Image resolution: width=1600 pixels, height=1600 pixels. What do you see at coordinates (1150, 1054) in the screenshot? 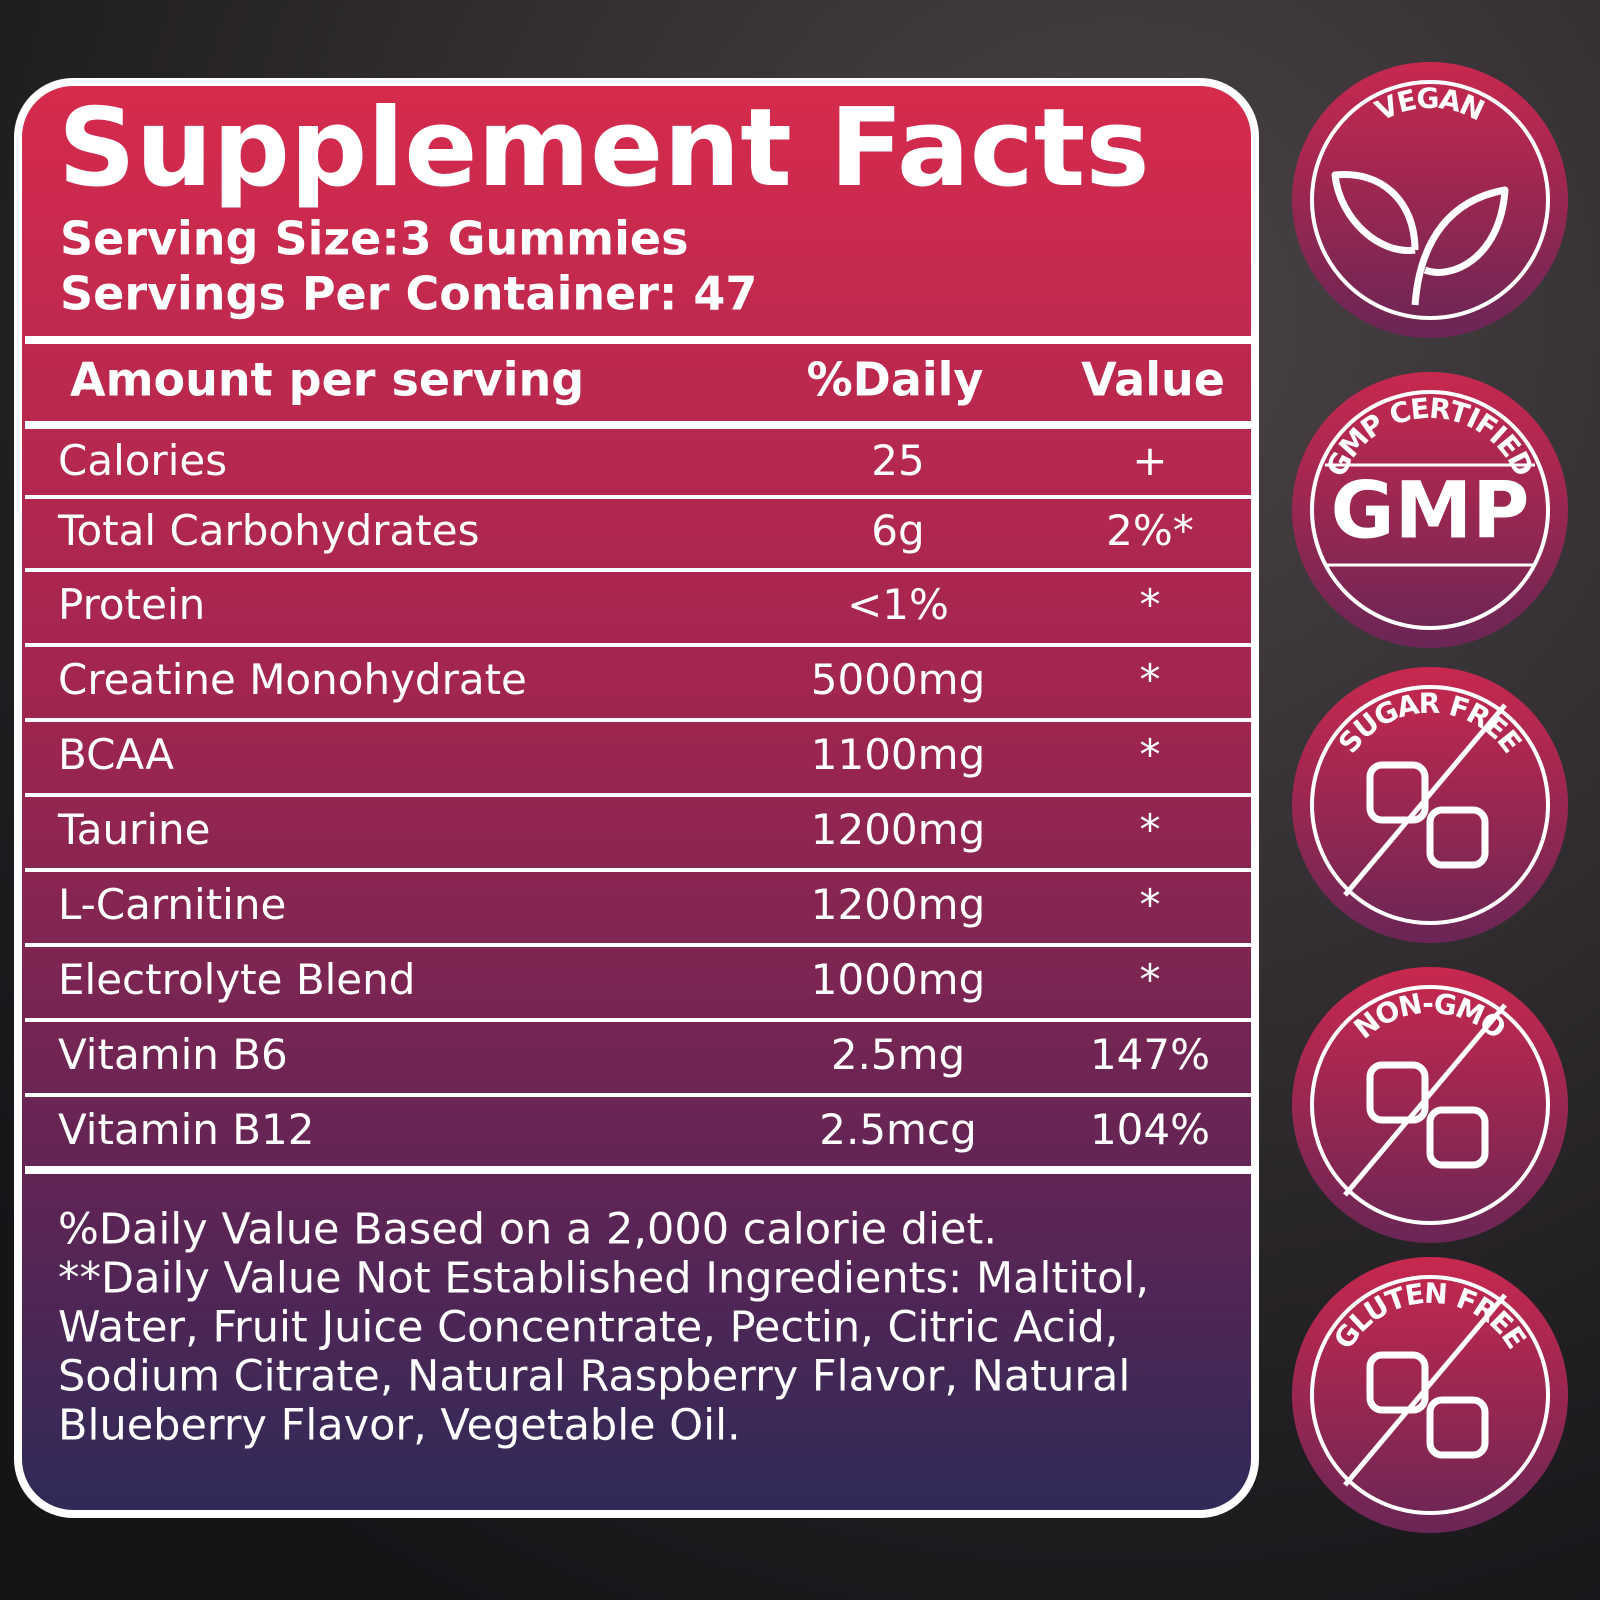
I see `daily-value: 147%` at bounding box center [1150, 1054].